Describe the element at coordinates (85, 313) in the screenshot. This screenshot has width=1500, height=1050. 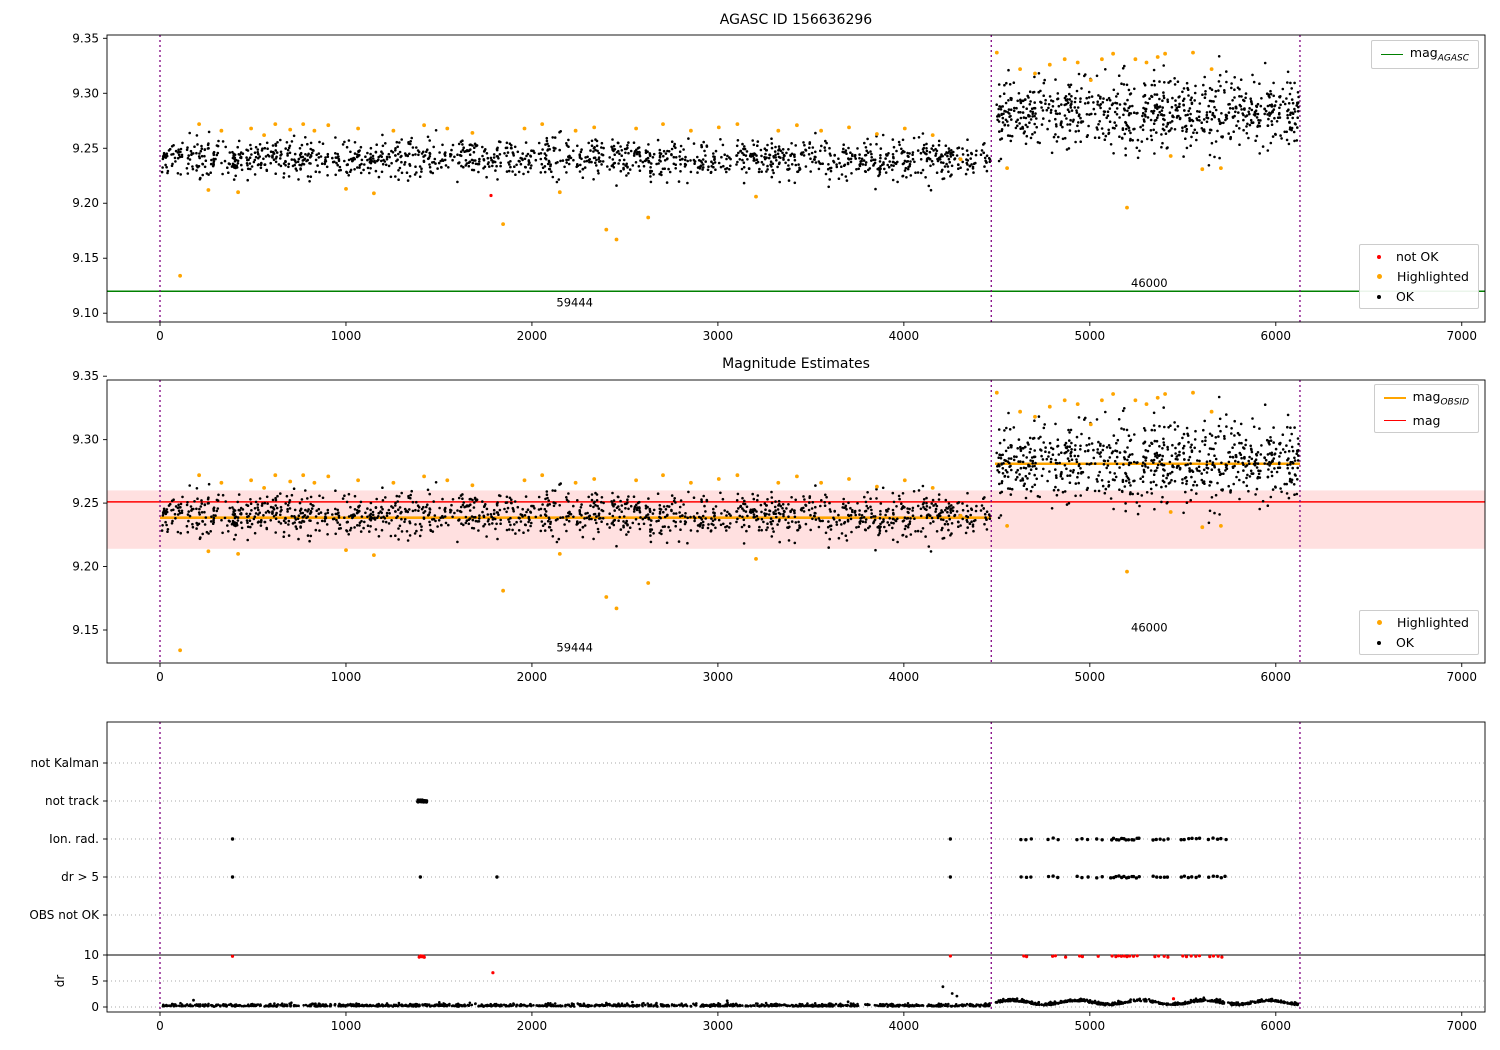
I see `svg-text: 9.10` at that location.